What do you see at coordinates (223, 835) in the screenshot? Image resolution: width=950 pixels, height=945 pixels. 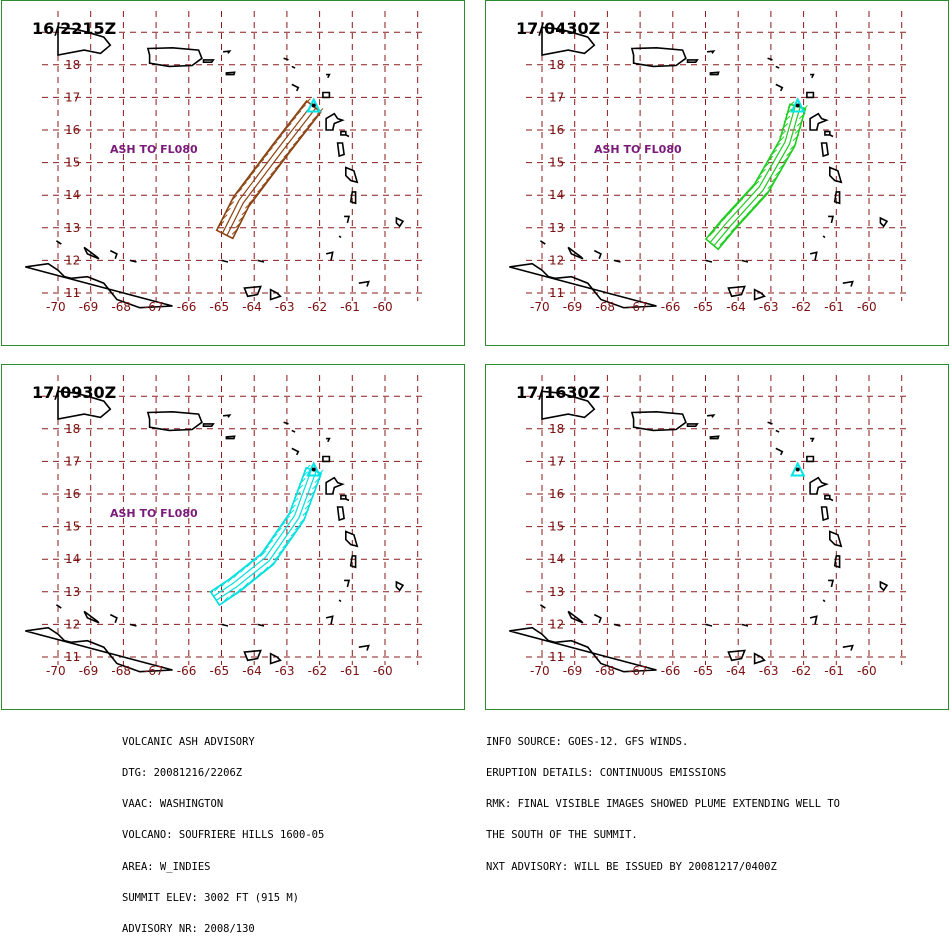 I see `advisory-line: VOLCANO: SOUFRIERE HILLS 1600-05` at bounding box center [223, 835].